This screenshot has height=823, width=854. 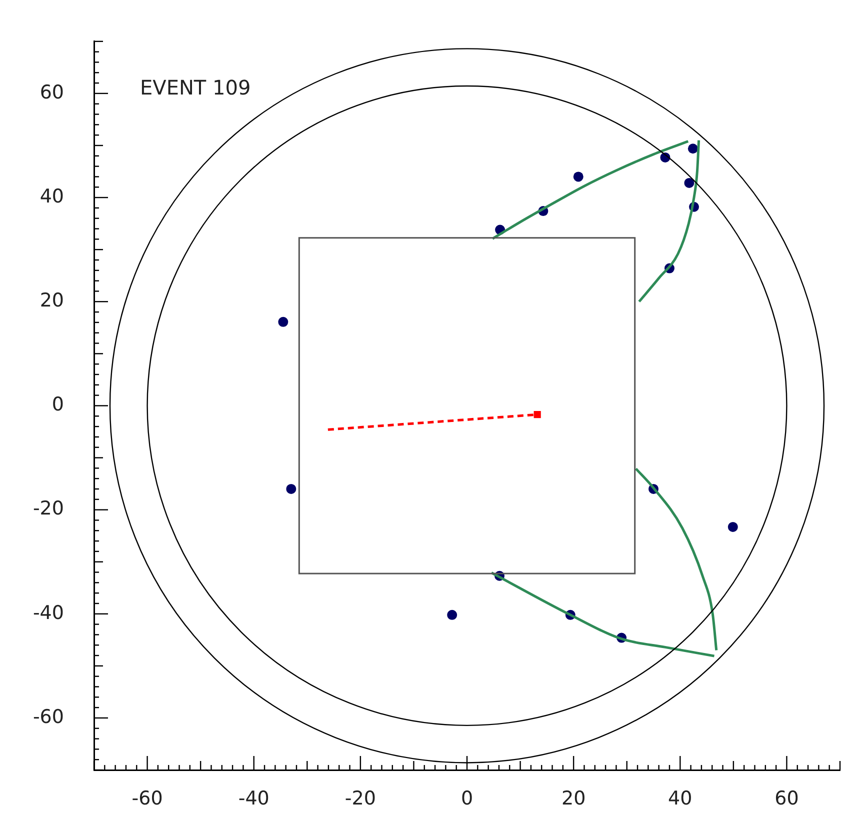 What do you see at coordinates (680, 798) in the screenshot?
I see `x-tick-label: 40` at bounding box center [680, 798].